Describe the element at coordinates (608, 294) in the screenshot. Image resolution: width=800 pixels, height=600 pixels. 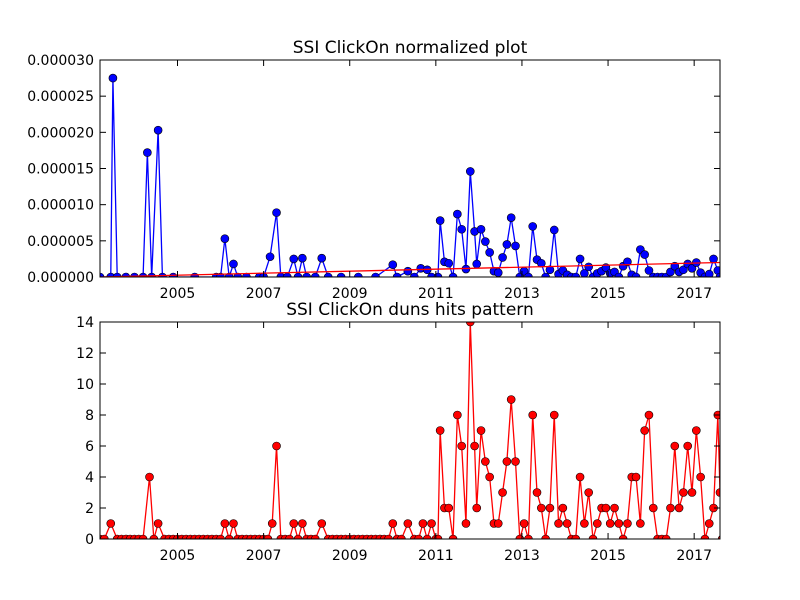
I see `top-xtick-label-5: 2015` at that location.